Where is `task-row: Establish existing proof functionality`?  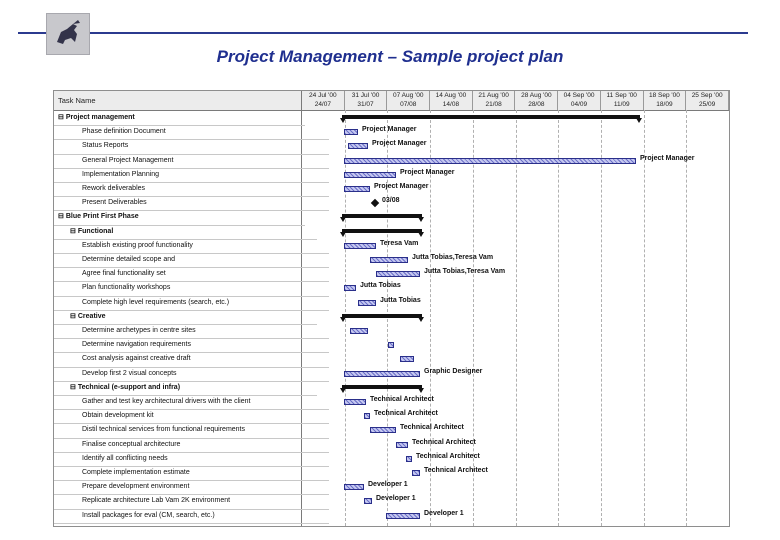
task-row: Establish existing proof functionality is located at coordinates (191, 246).